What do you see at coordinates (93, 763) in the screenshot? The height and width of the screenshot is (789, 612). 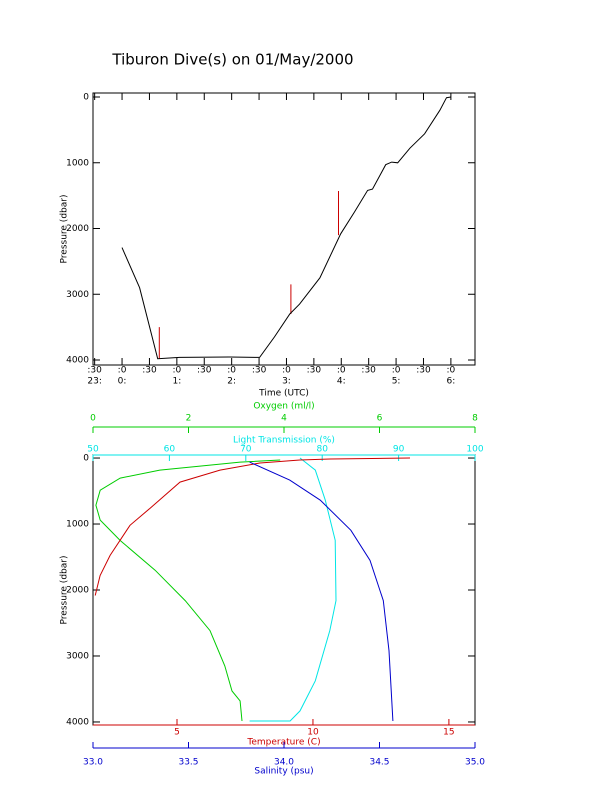 I see `x-tick-label: 33.0` at bounding box center [93, 763].